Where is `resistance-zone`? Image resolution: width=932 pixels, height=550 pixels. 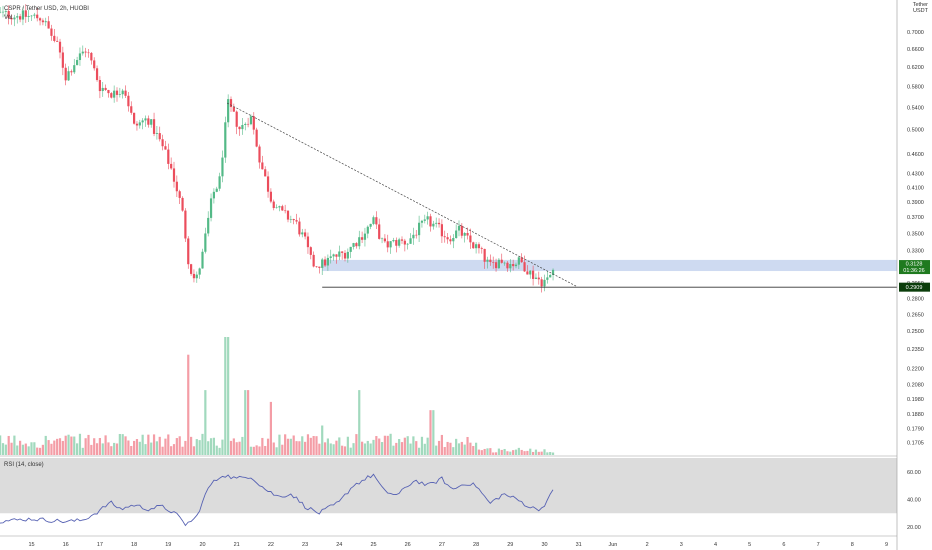
resistance-zone is located at coordinates (609, 265).